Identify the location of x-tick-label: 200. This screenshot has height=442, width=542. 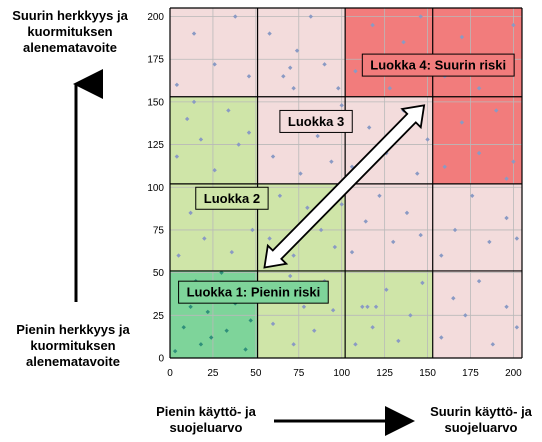
(513, 373).